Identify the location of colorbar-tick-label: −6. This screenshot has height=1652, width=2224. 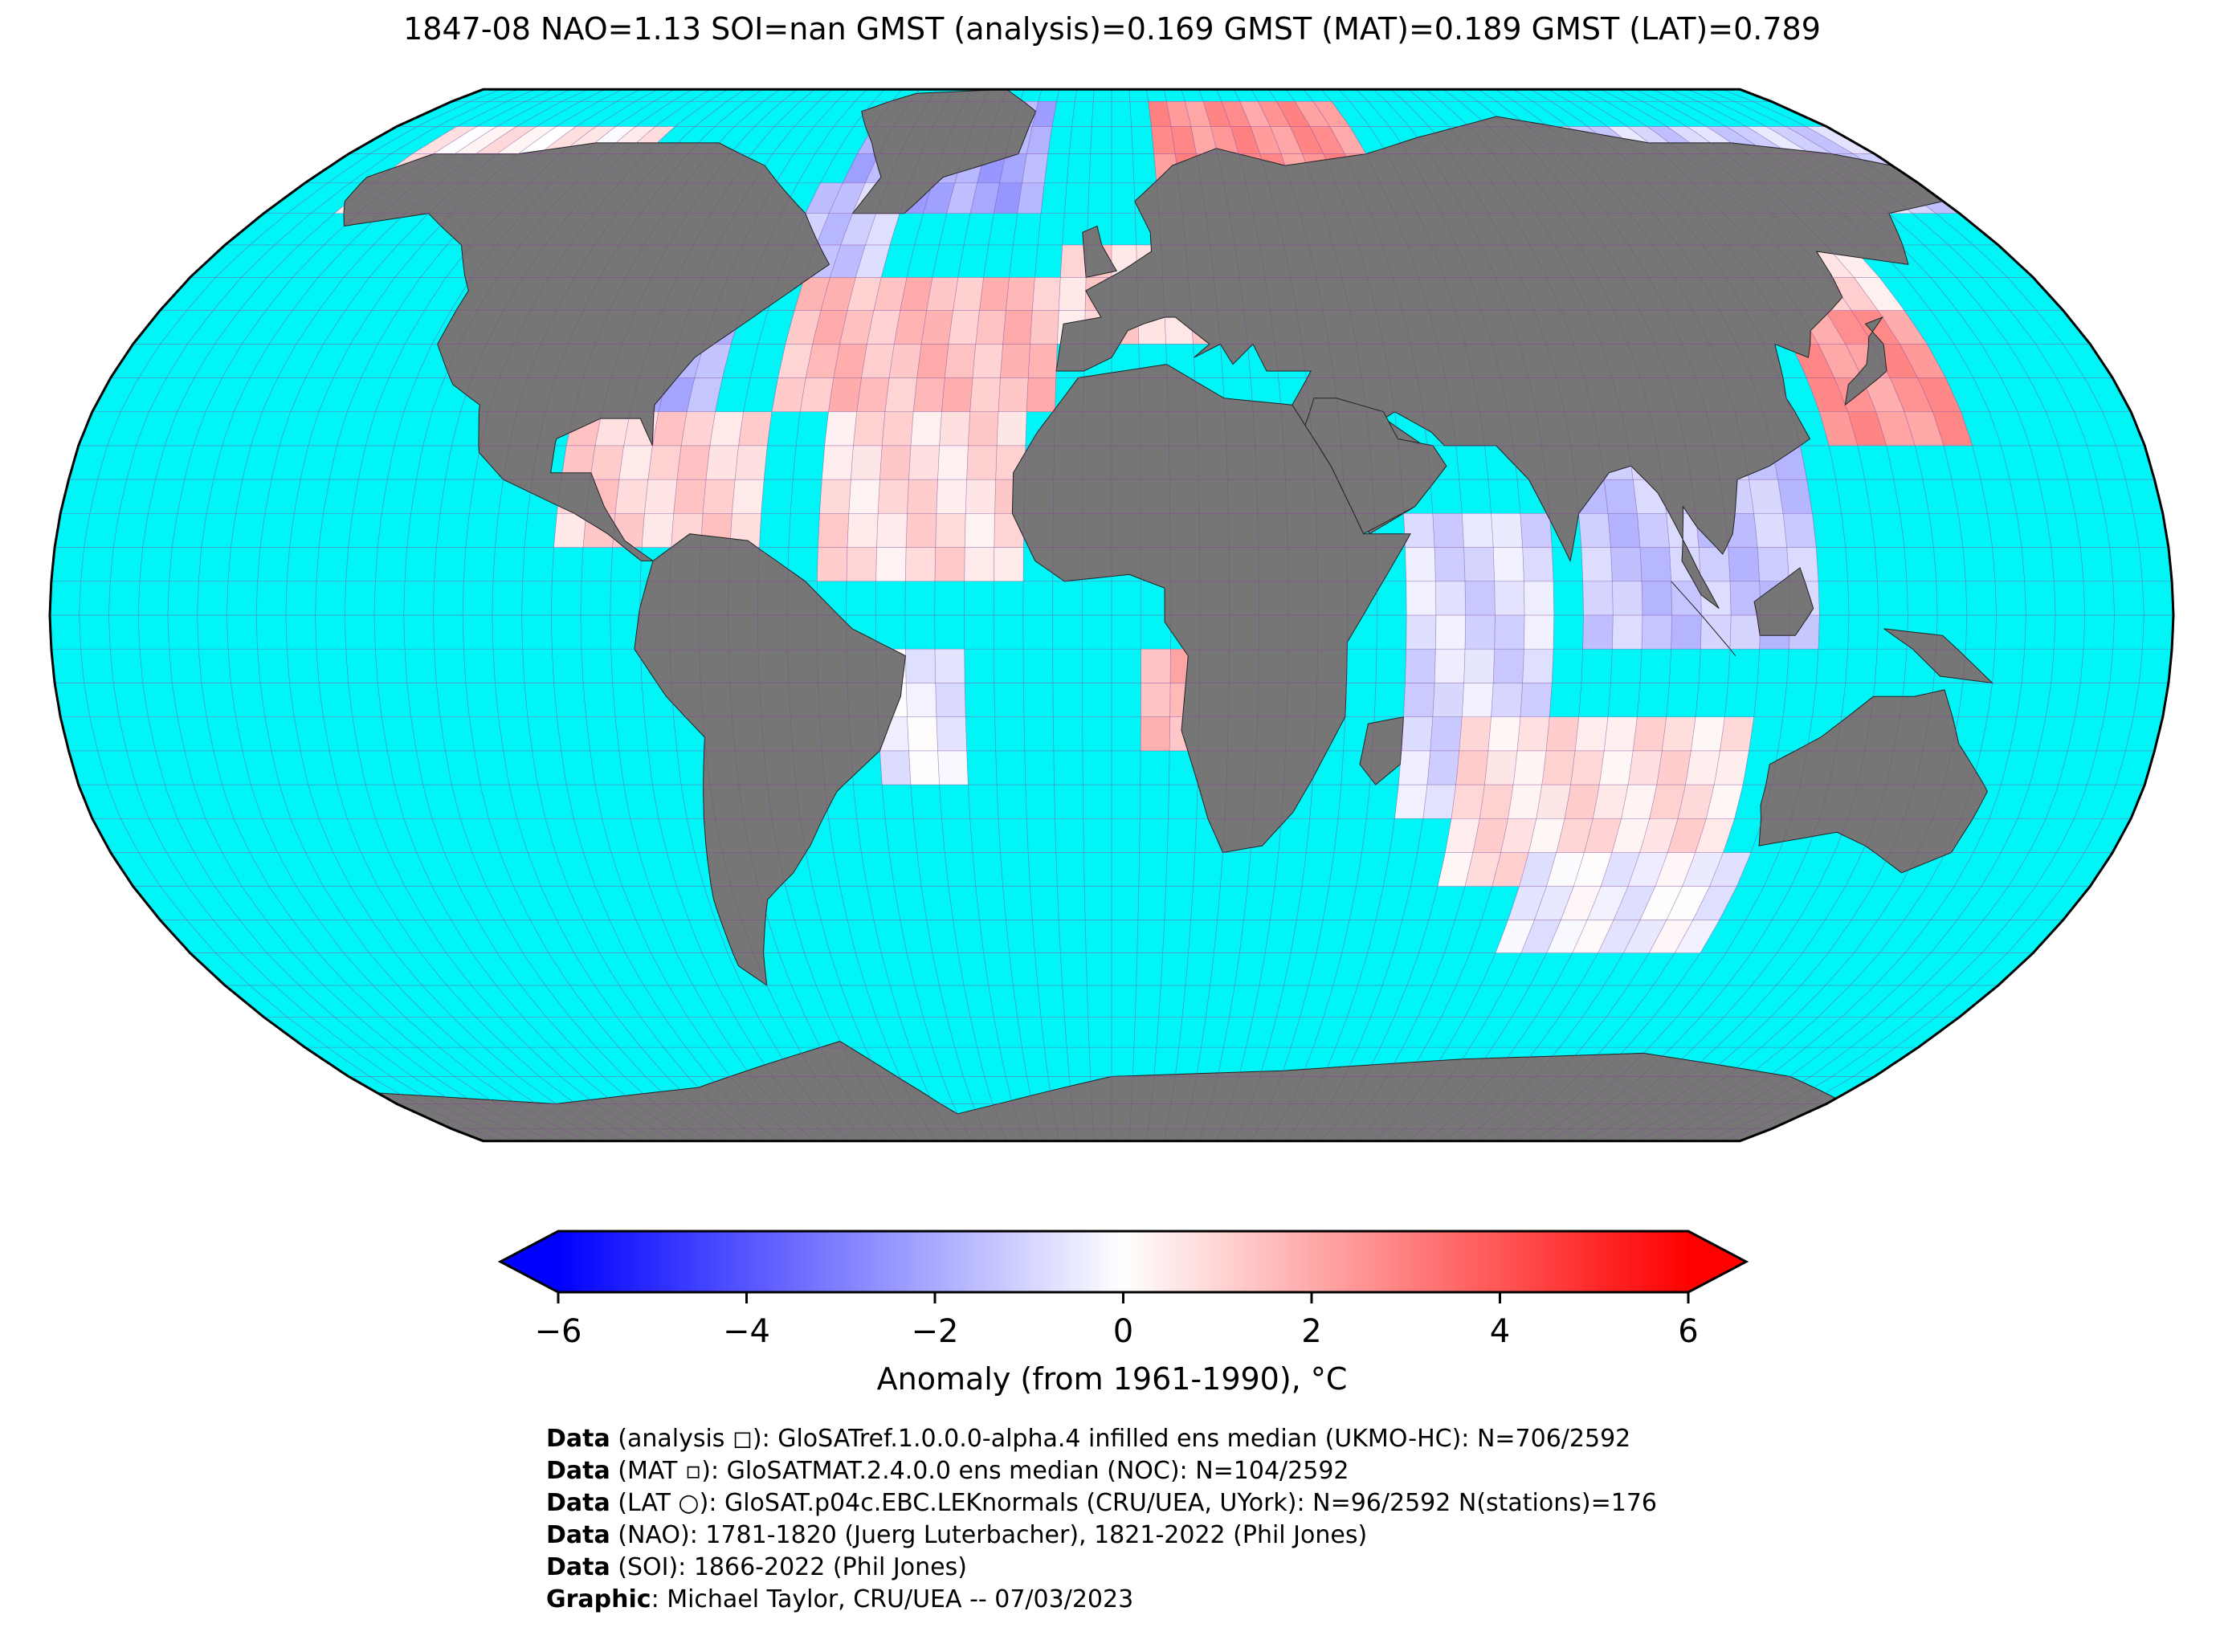
(558, 1331).